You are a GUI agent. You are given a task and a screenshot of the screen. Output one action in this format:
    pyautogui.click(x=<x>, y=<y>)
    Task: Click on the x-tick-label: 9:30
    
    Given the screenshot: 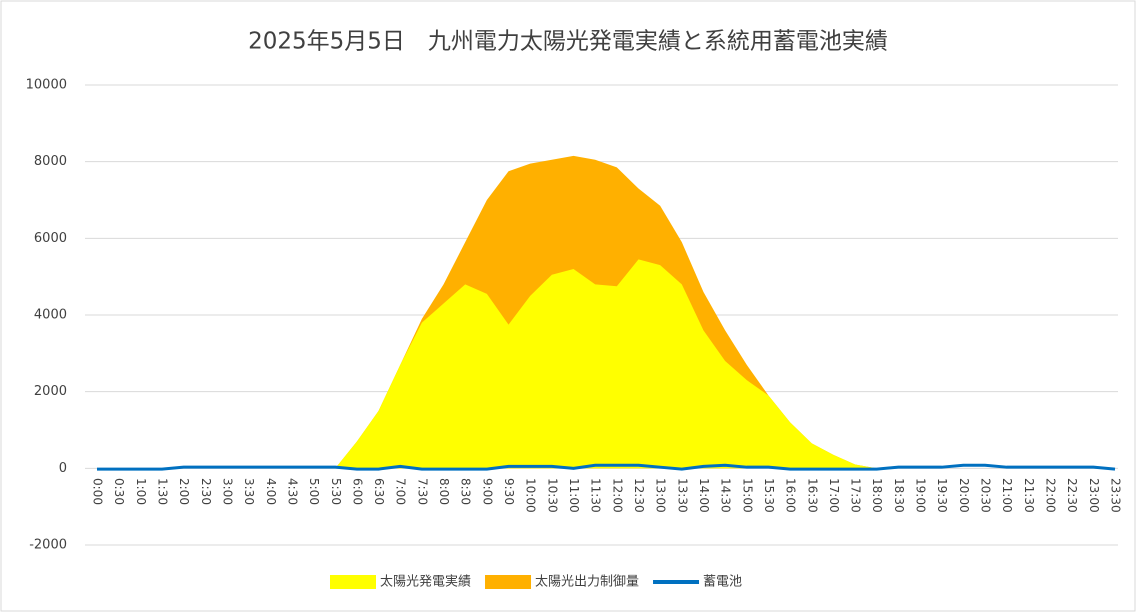 What is the action you would take?
    pyautogui.click(x=509, y=491)
    